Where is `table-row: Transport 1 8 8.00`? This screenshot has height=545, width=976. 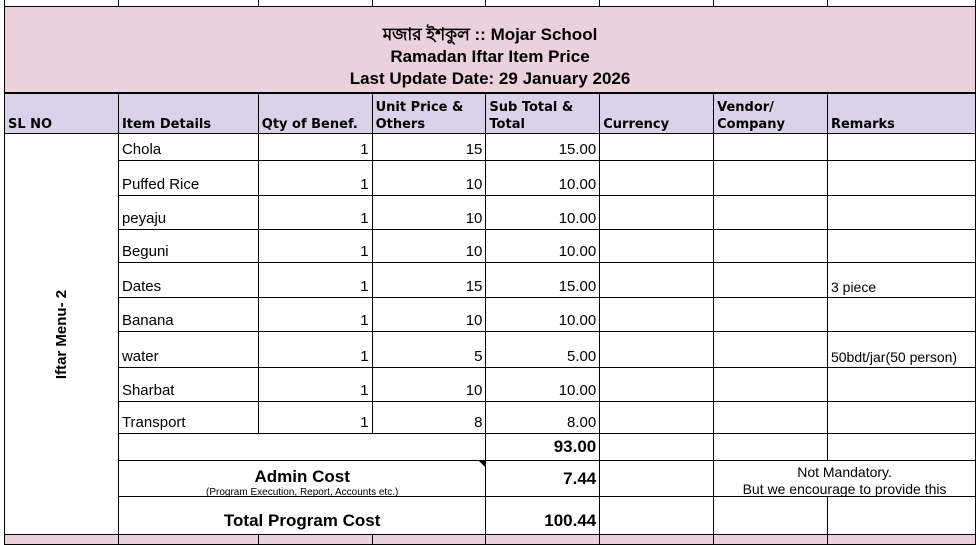 table-row: Transport 1 8 8.00 is located at coordinates (490, 417).